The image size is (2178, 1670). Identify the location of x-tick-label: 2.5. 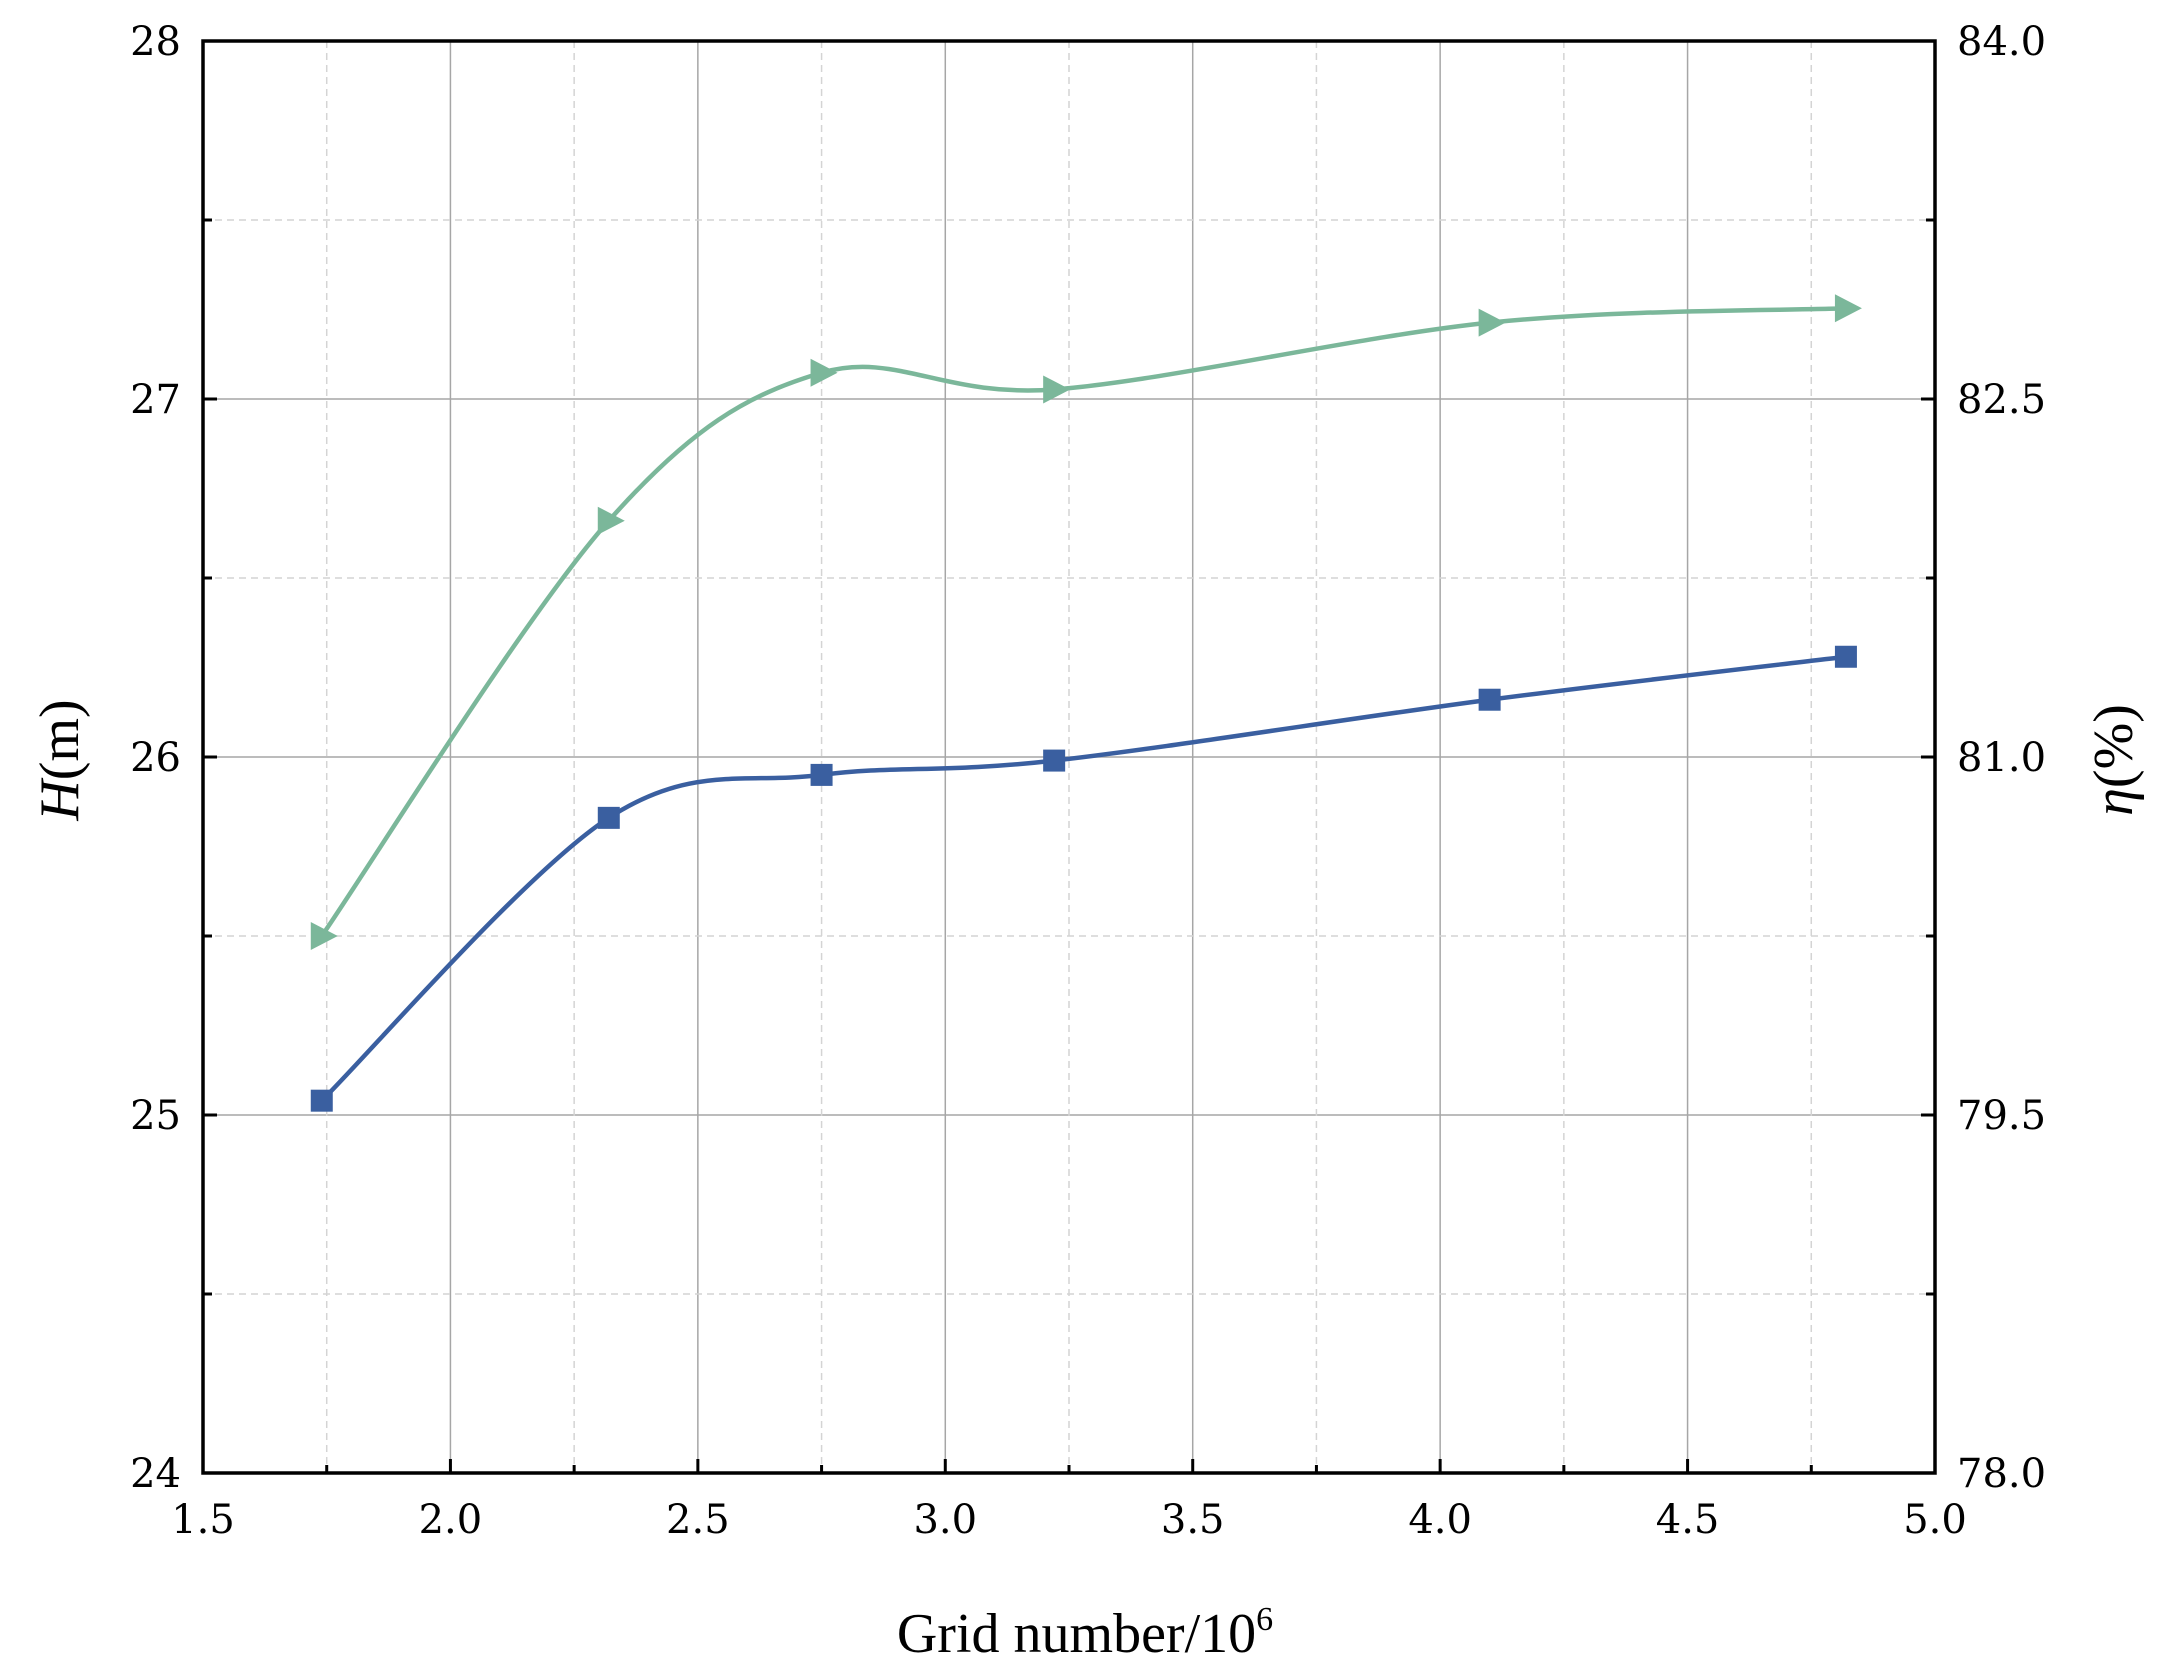
(698, 1520).